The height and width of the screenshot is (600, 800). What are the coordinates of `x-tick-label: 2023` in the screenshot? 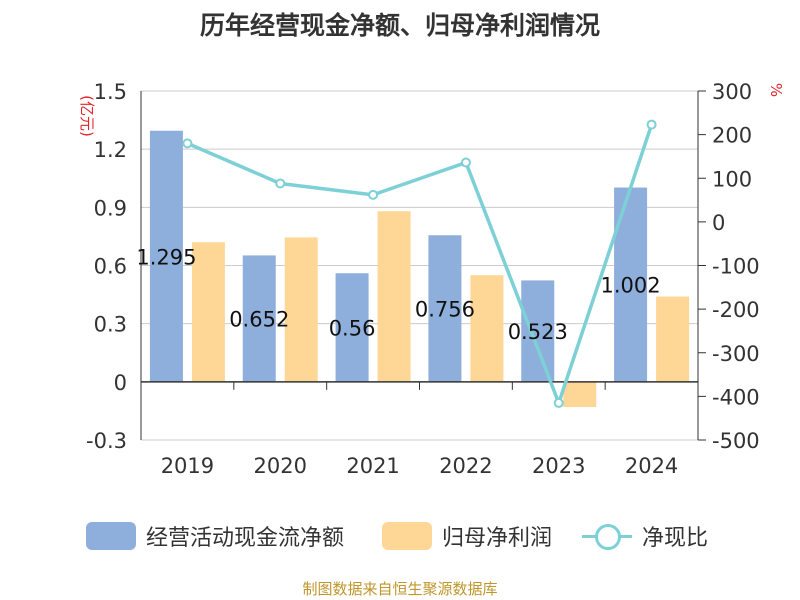 It's located at (558, 466).